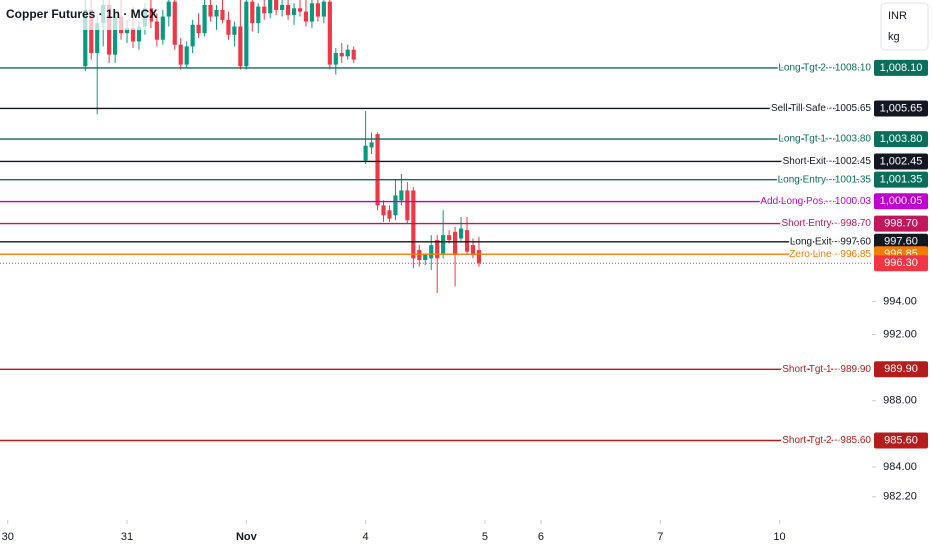 The width and height of the screenshot is (932, 550). I want to click on level-tag-label: 1,000.05, so click(901, 201).